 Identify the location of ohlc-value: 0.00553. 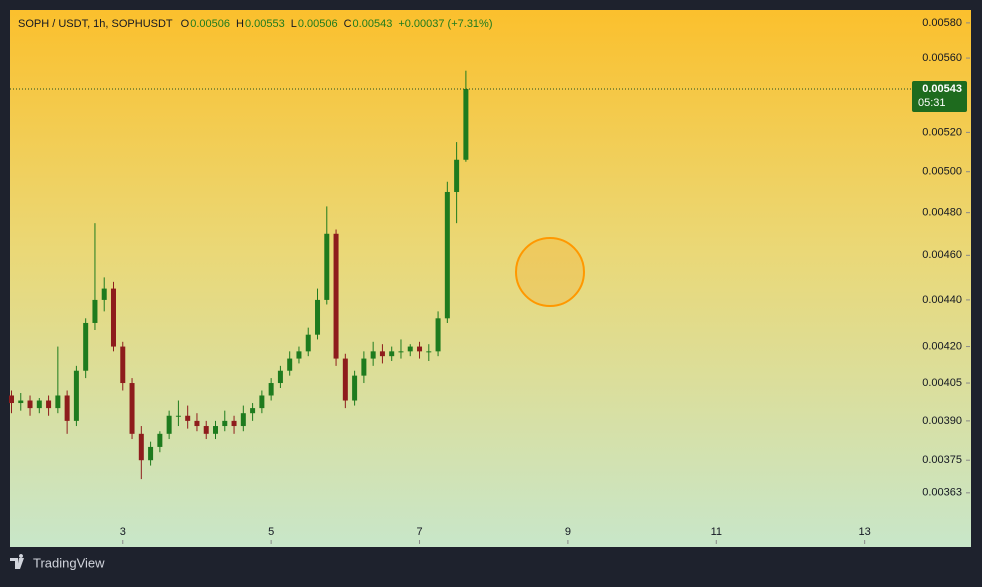
(265, 24).